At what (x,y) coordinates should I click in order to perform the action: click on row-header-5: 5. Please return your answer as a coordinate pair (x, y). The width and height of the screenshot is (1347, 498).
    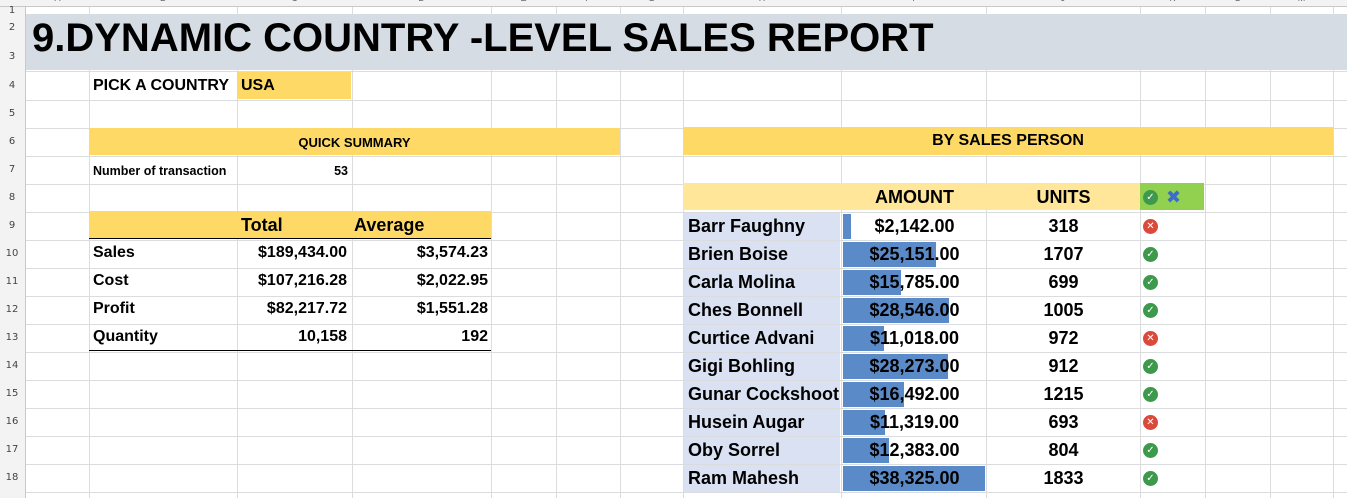
    Looking at the image, I should click on (12, 113).